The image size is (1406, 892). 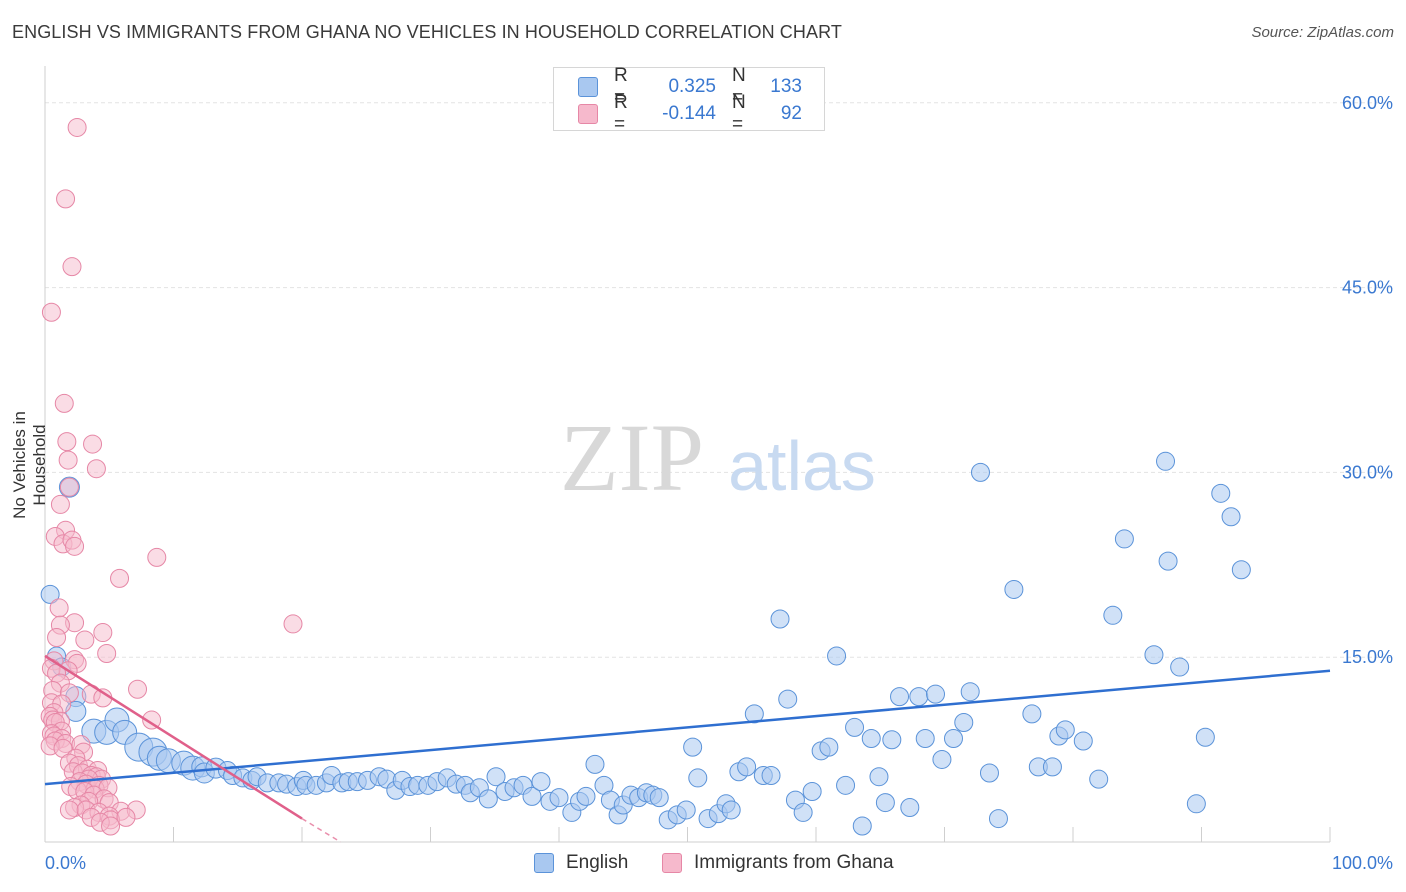 I want to click on legend-label-english: English, so click(x=597, y=862).